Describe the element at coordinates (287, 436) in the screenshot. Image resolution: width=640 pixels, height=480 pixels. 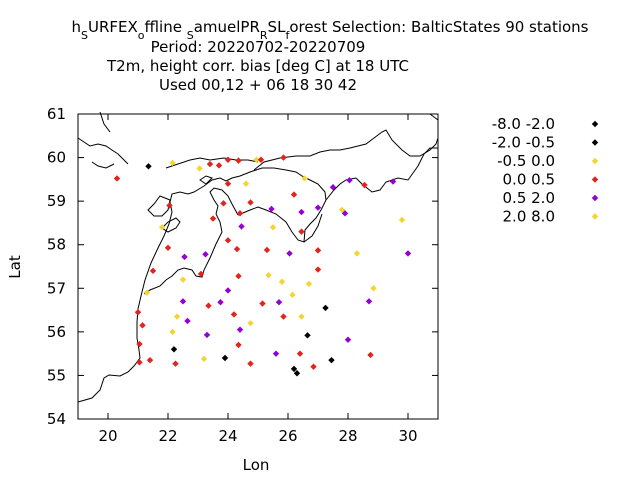
I see `x-tick-label: 26` at that location.